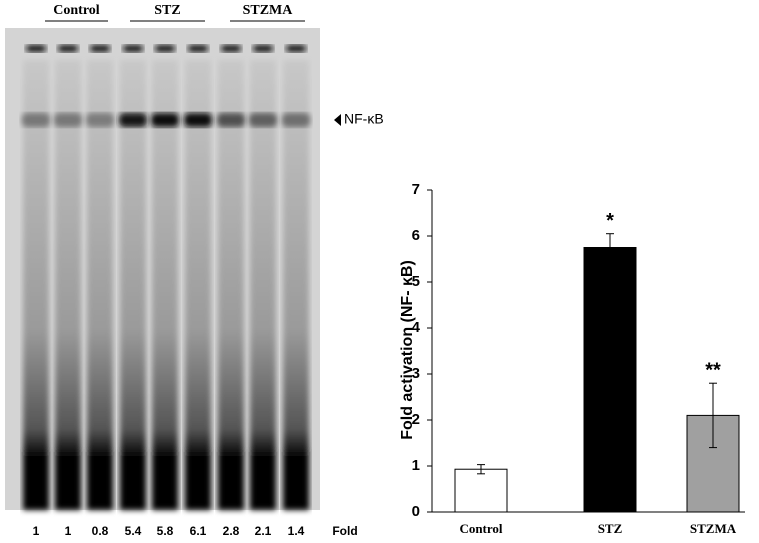 The width and height of the screenshot is (759, 543). I want to click on fold-value: 1.4, so click(296, 531).